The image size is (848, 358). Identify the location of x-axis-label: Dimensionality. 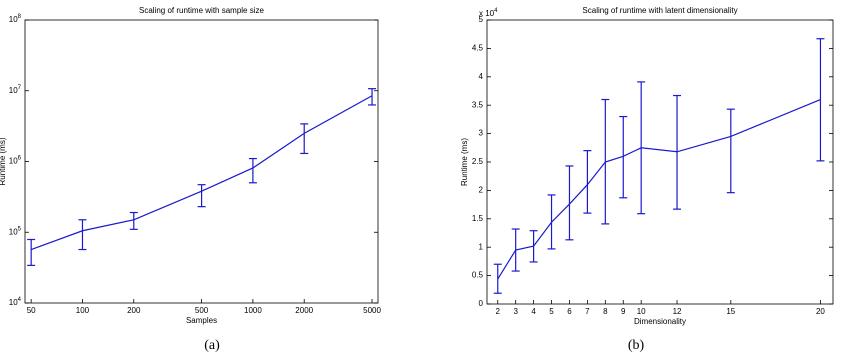
(660, 321).